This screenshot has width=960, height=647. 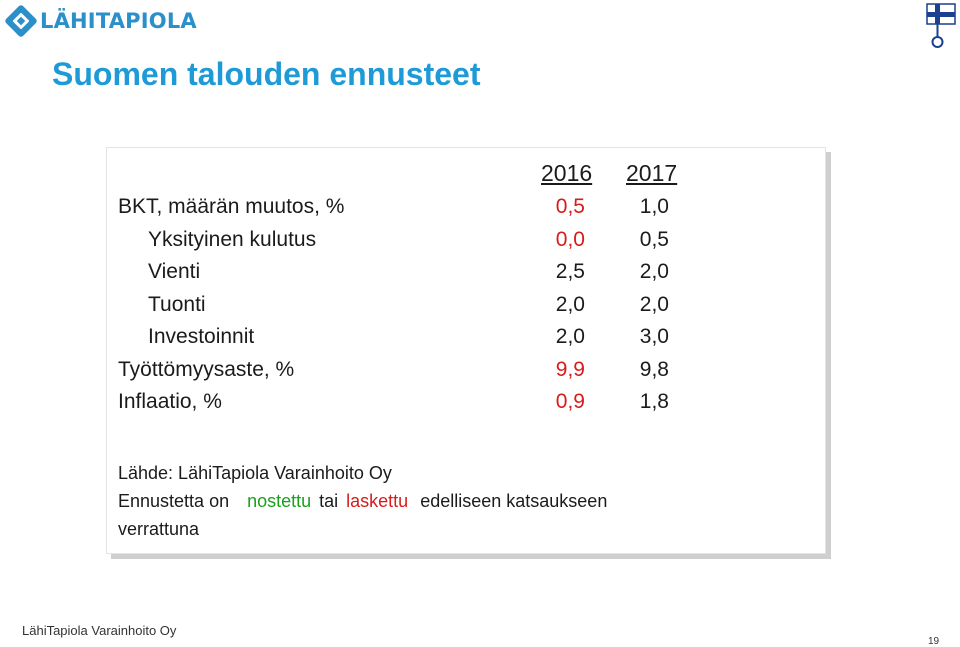 I want to click on lahitapiola-logo-icon, so click(x=21, y=21).